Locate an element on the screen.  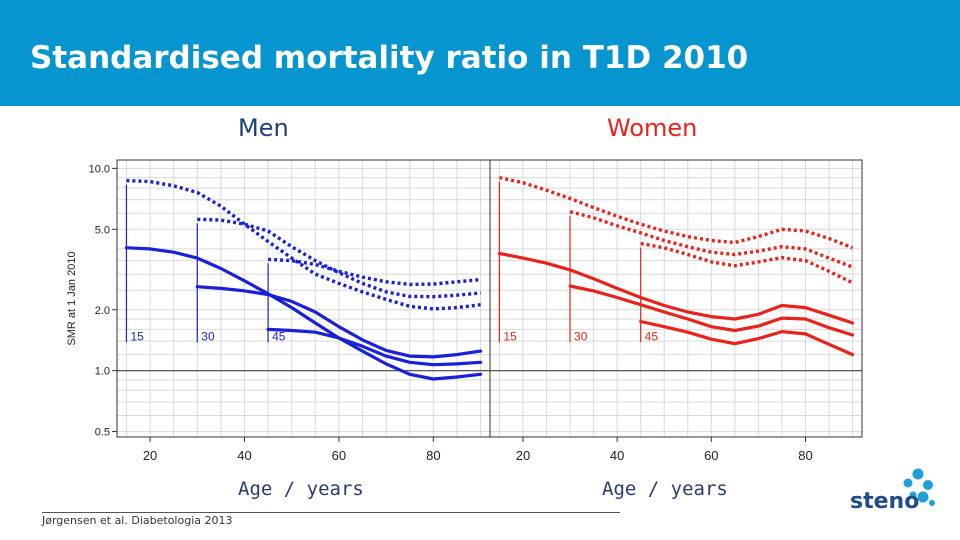
steno-logo: steno is located at coordinates (892, 491).